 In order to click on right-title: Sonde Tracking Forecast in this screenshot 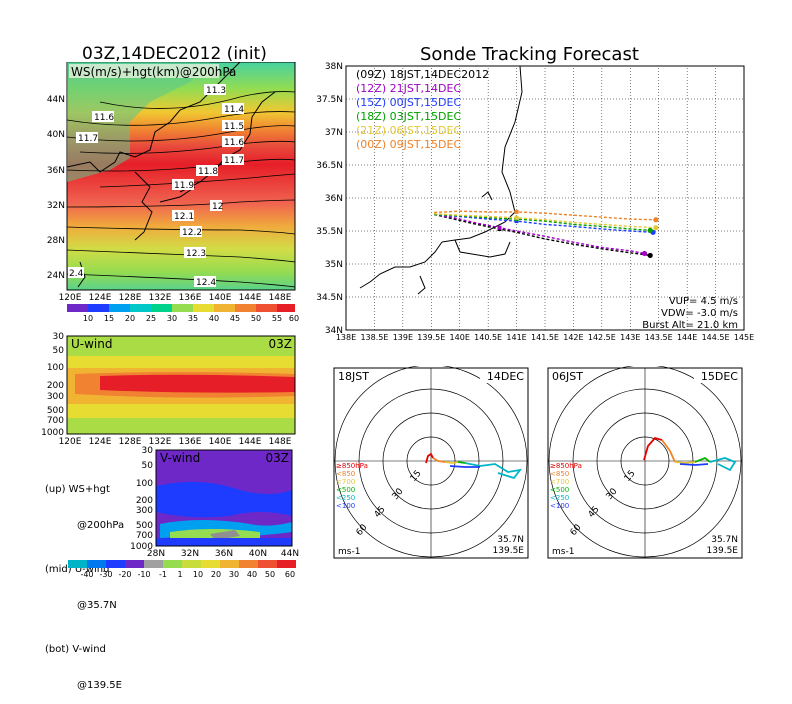, I will do `click(529, 54)`.